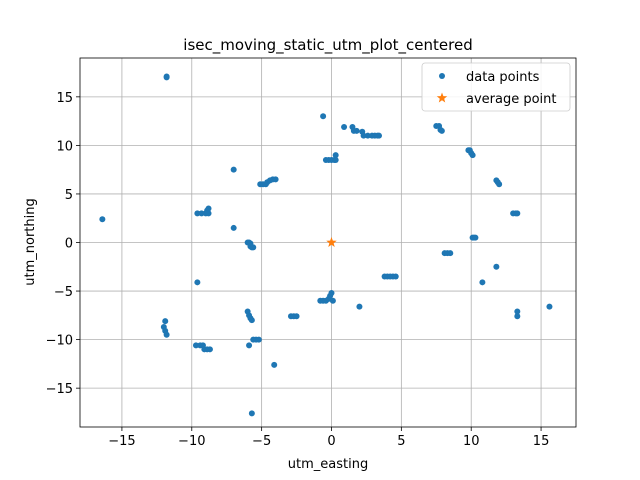 The width and height of the screenshot is (640, 480). What do you see at coordinates (30, 241) in the screenshot?
I see `y-axis-label: utm_northing` at bounding box center [30, 241].